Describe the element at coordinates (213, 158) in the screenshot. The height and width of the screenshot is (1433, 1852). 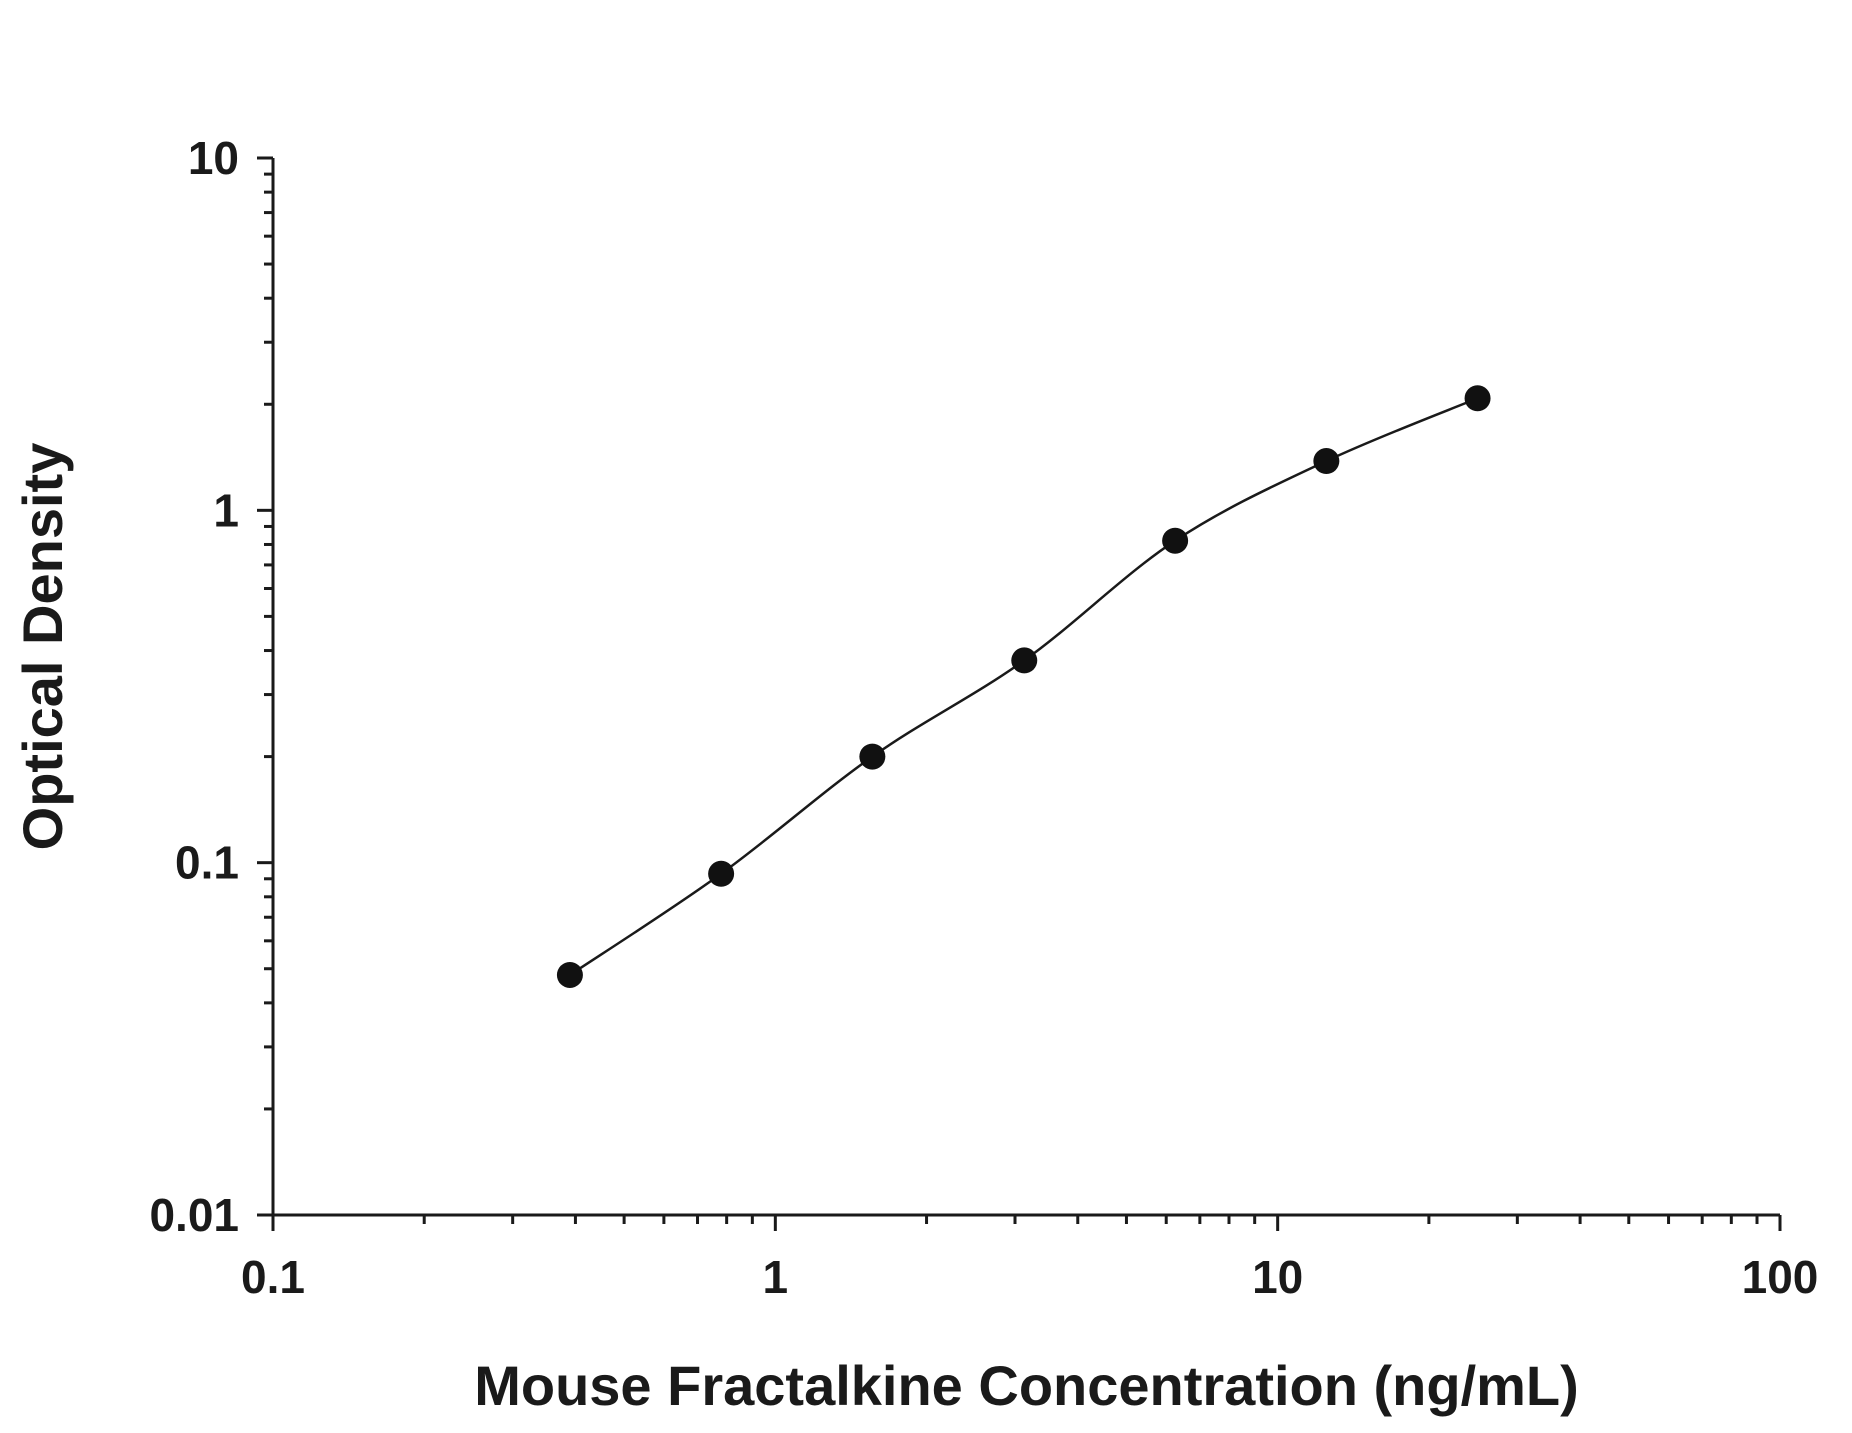
I see `y-tick-label: 10` at that location.